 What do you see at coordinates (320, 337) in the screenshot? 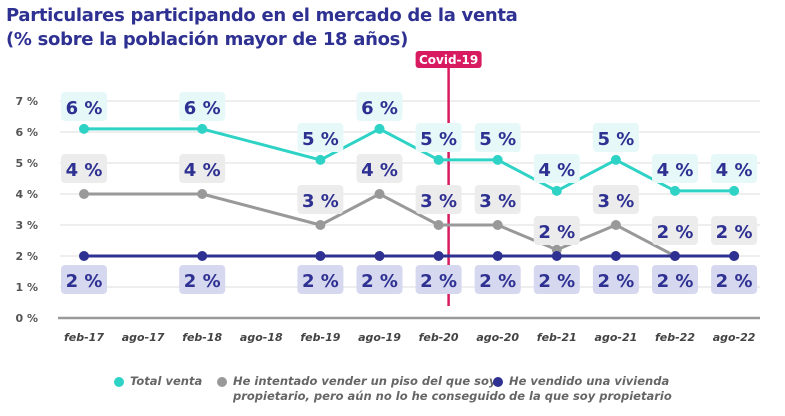
I see `x-tick-label: feb-19` at bounding box center [320, 337].